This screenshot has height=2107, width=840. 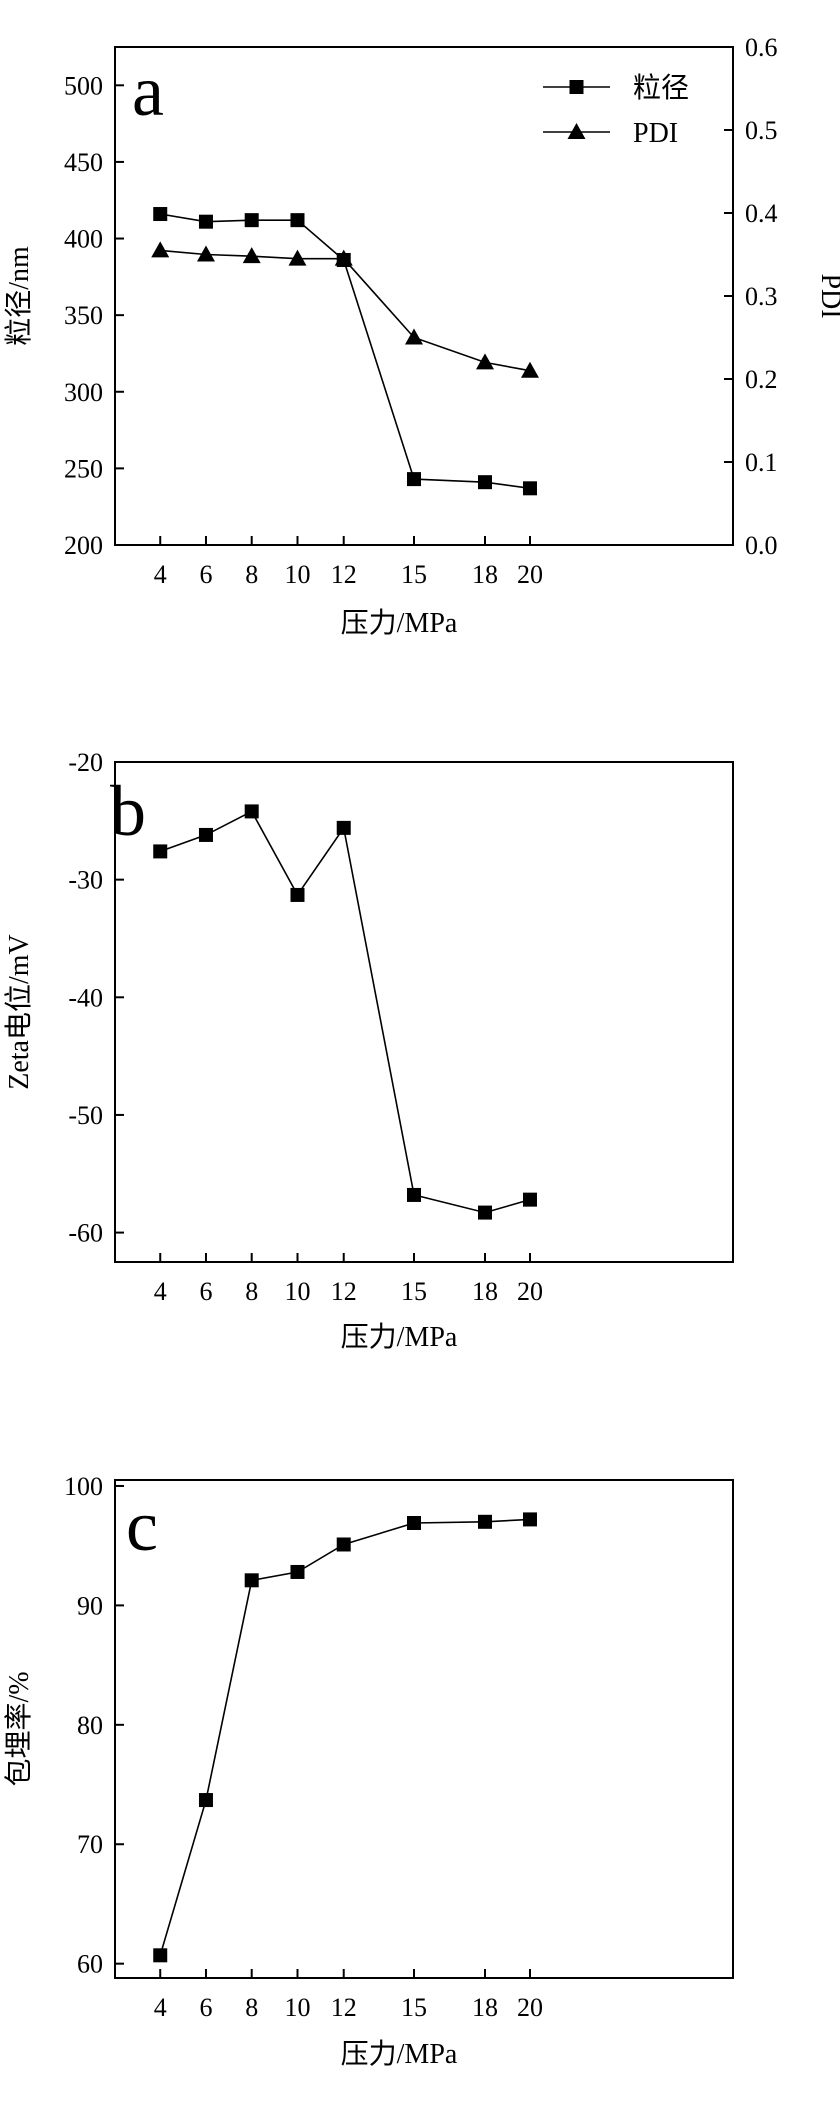 What do you see at coordinates (90, 1844) in the screenshot?
I see `y-tick-label: 70` at bounding box center [90, 1844].